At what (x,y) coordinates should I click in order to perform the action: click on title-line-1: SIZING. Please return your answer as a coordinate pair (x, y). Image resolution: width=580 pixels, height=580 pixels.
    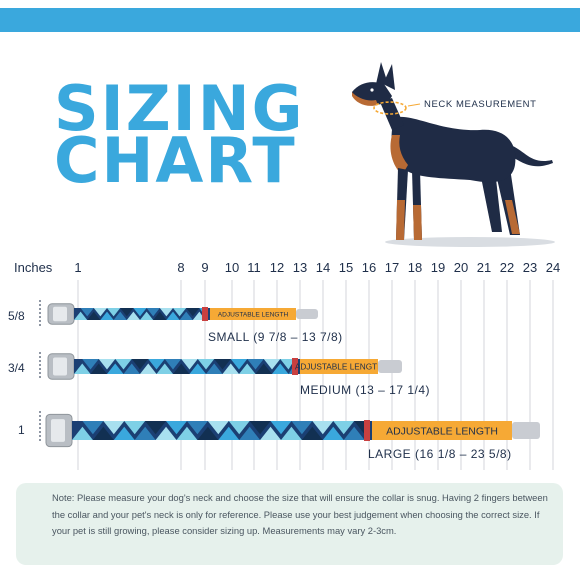
    Looking at the image, I should click on (179, 108).